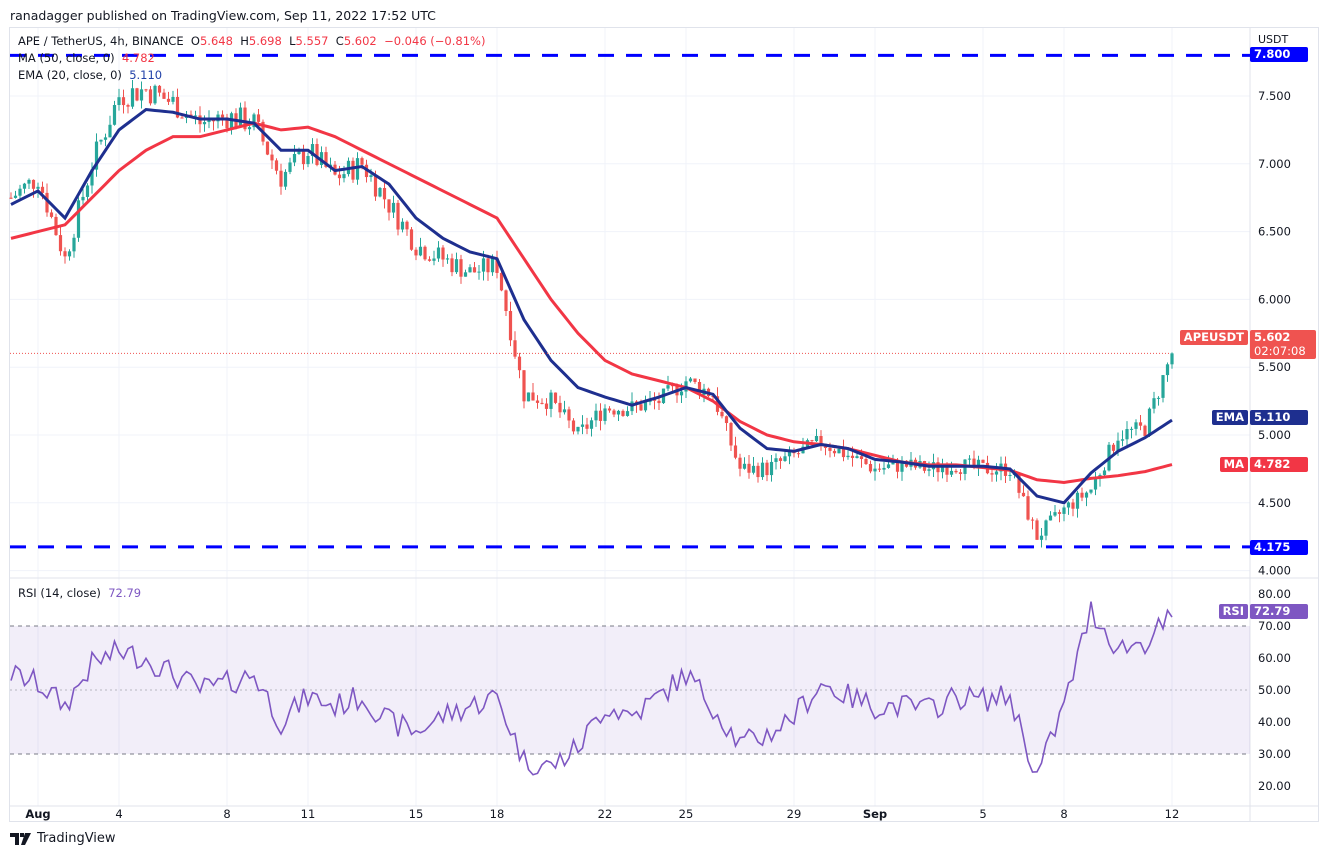 The image size is (1328, 857). What do you see at coordinates (308, 814) in the screenshot?
I see `time-tick-label: 11` at bounding box center [308, 814].